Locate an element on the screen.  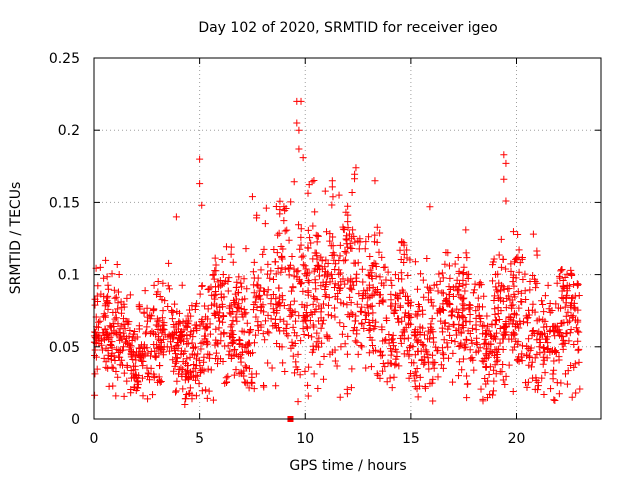
x-axis-label: GPS time / hours is located at coordinates (347, 466).